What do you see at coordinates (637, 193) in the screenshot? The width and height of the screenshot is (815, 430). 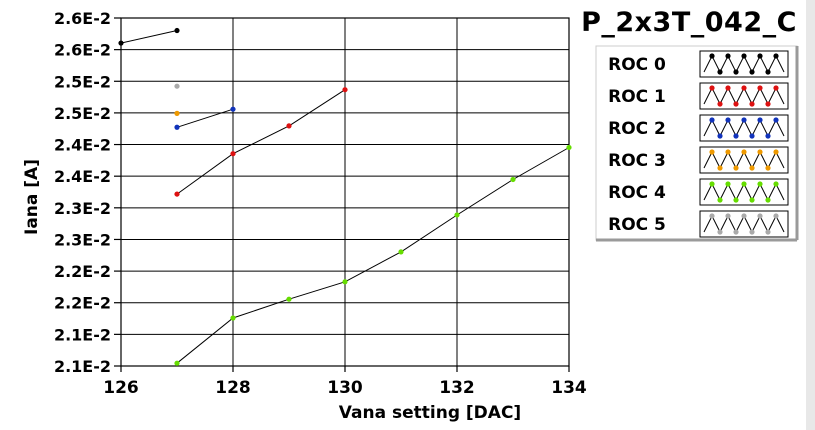 I see `legend-label: ROC 4` at bounding box center [637, 193].